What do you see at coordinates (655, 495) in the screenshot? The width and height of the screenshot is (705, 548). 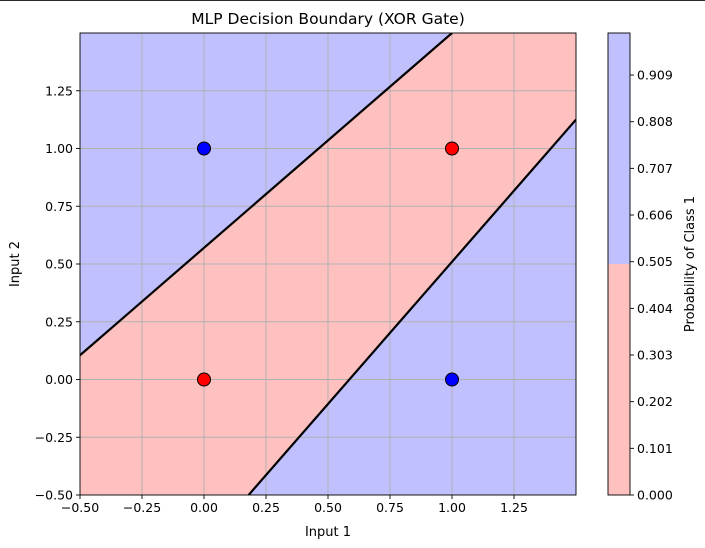 I see `colorbar-tick-label: 0.000` at bounding box center [655, 495].